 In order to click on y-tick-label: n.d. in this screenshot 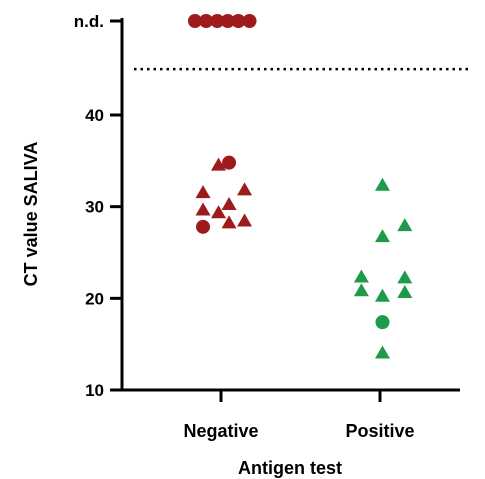, I will do `click(89, 21)`.